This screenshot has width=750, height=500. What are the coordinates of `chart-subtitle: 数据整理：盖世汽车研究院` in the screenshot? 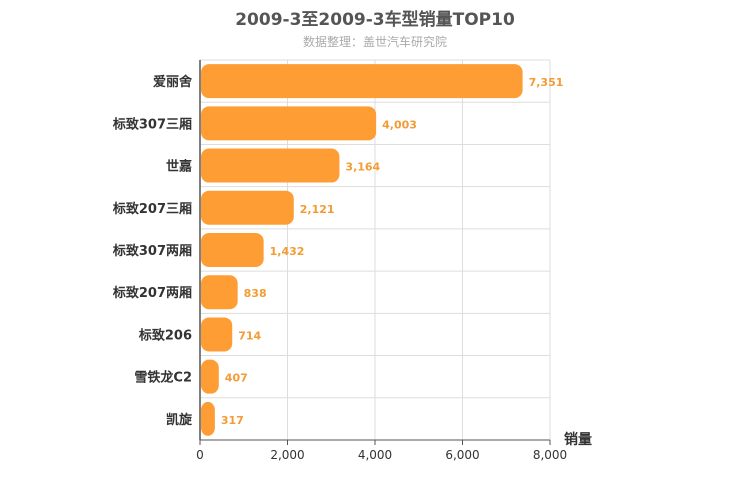 It's located at (374, 42).